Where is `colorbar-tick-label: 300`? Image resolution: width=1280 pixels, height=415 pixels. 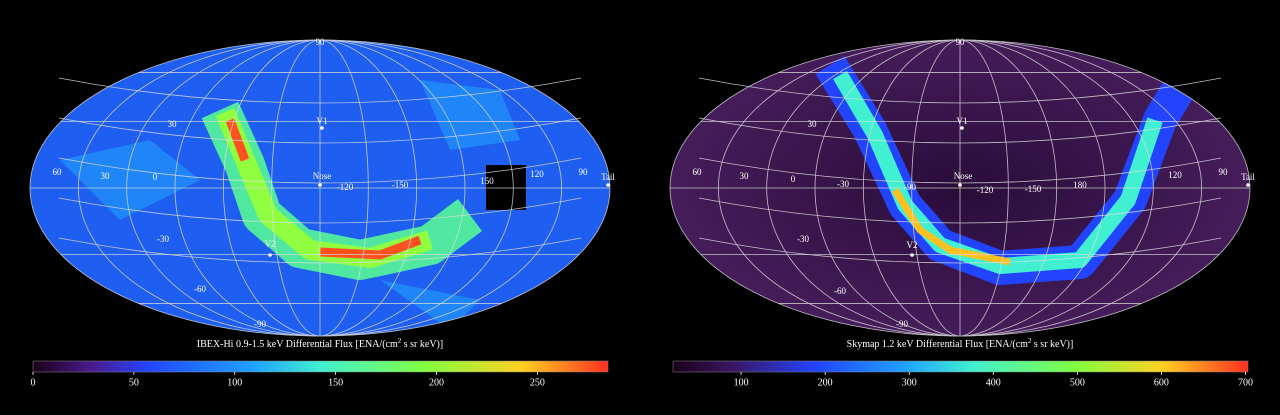
colorbar-tick-label: 300 is located at coordinates (909, 382).